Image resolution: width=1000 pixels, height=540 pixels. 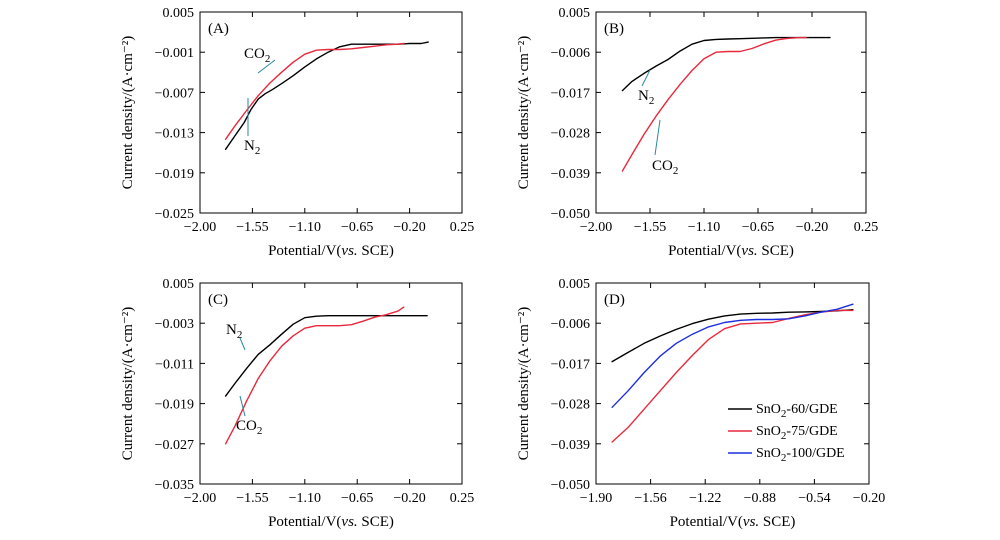 I want to click on x-tick-label: −1.90, so click(x=596, y=498).